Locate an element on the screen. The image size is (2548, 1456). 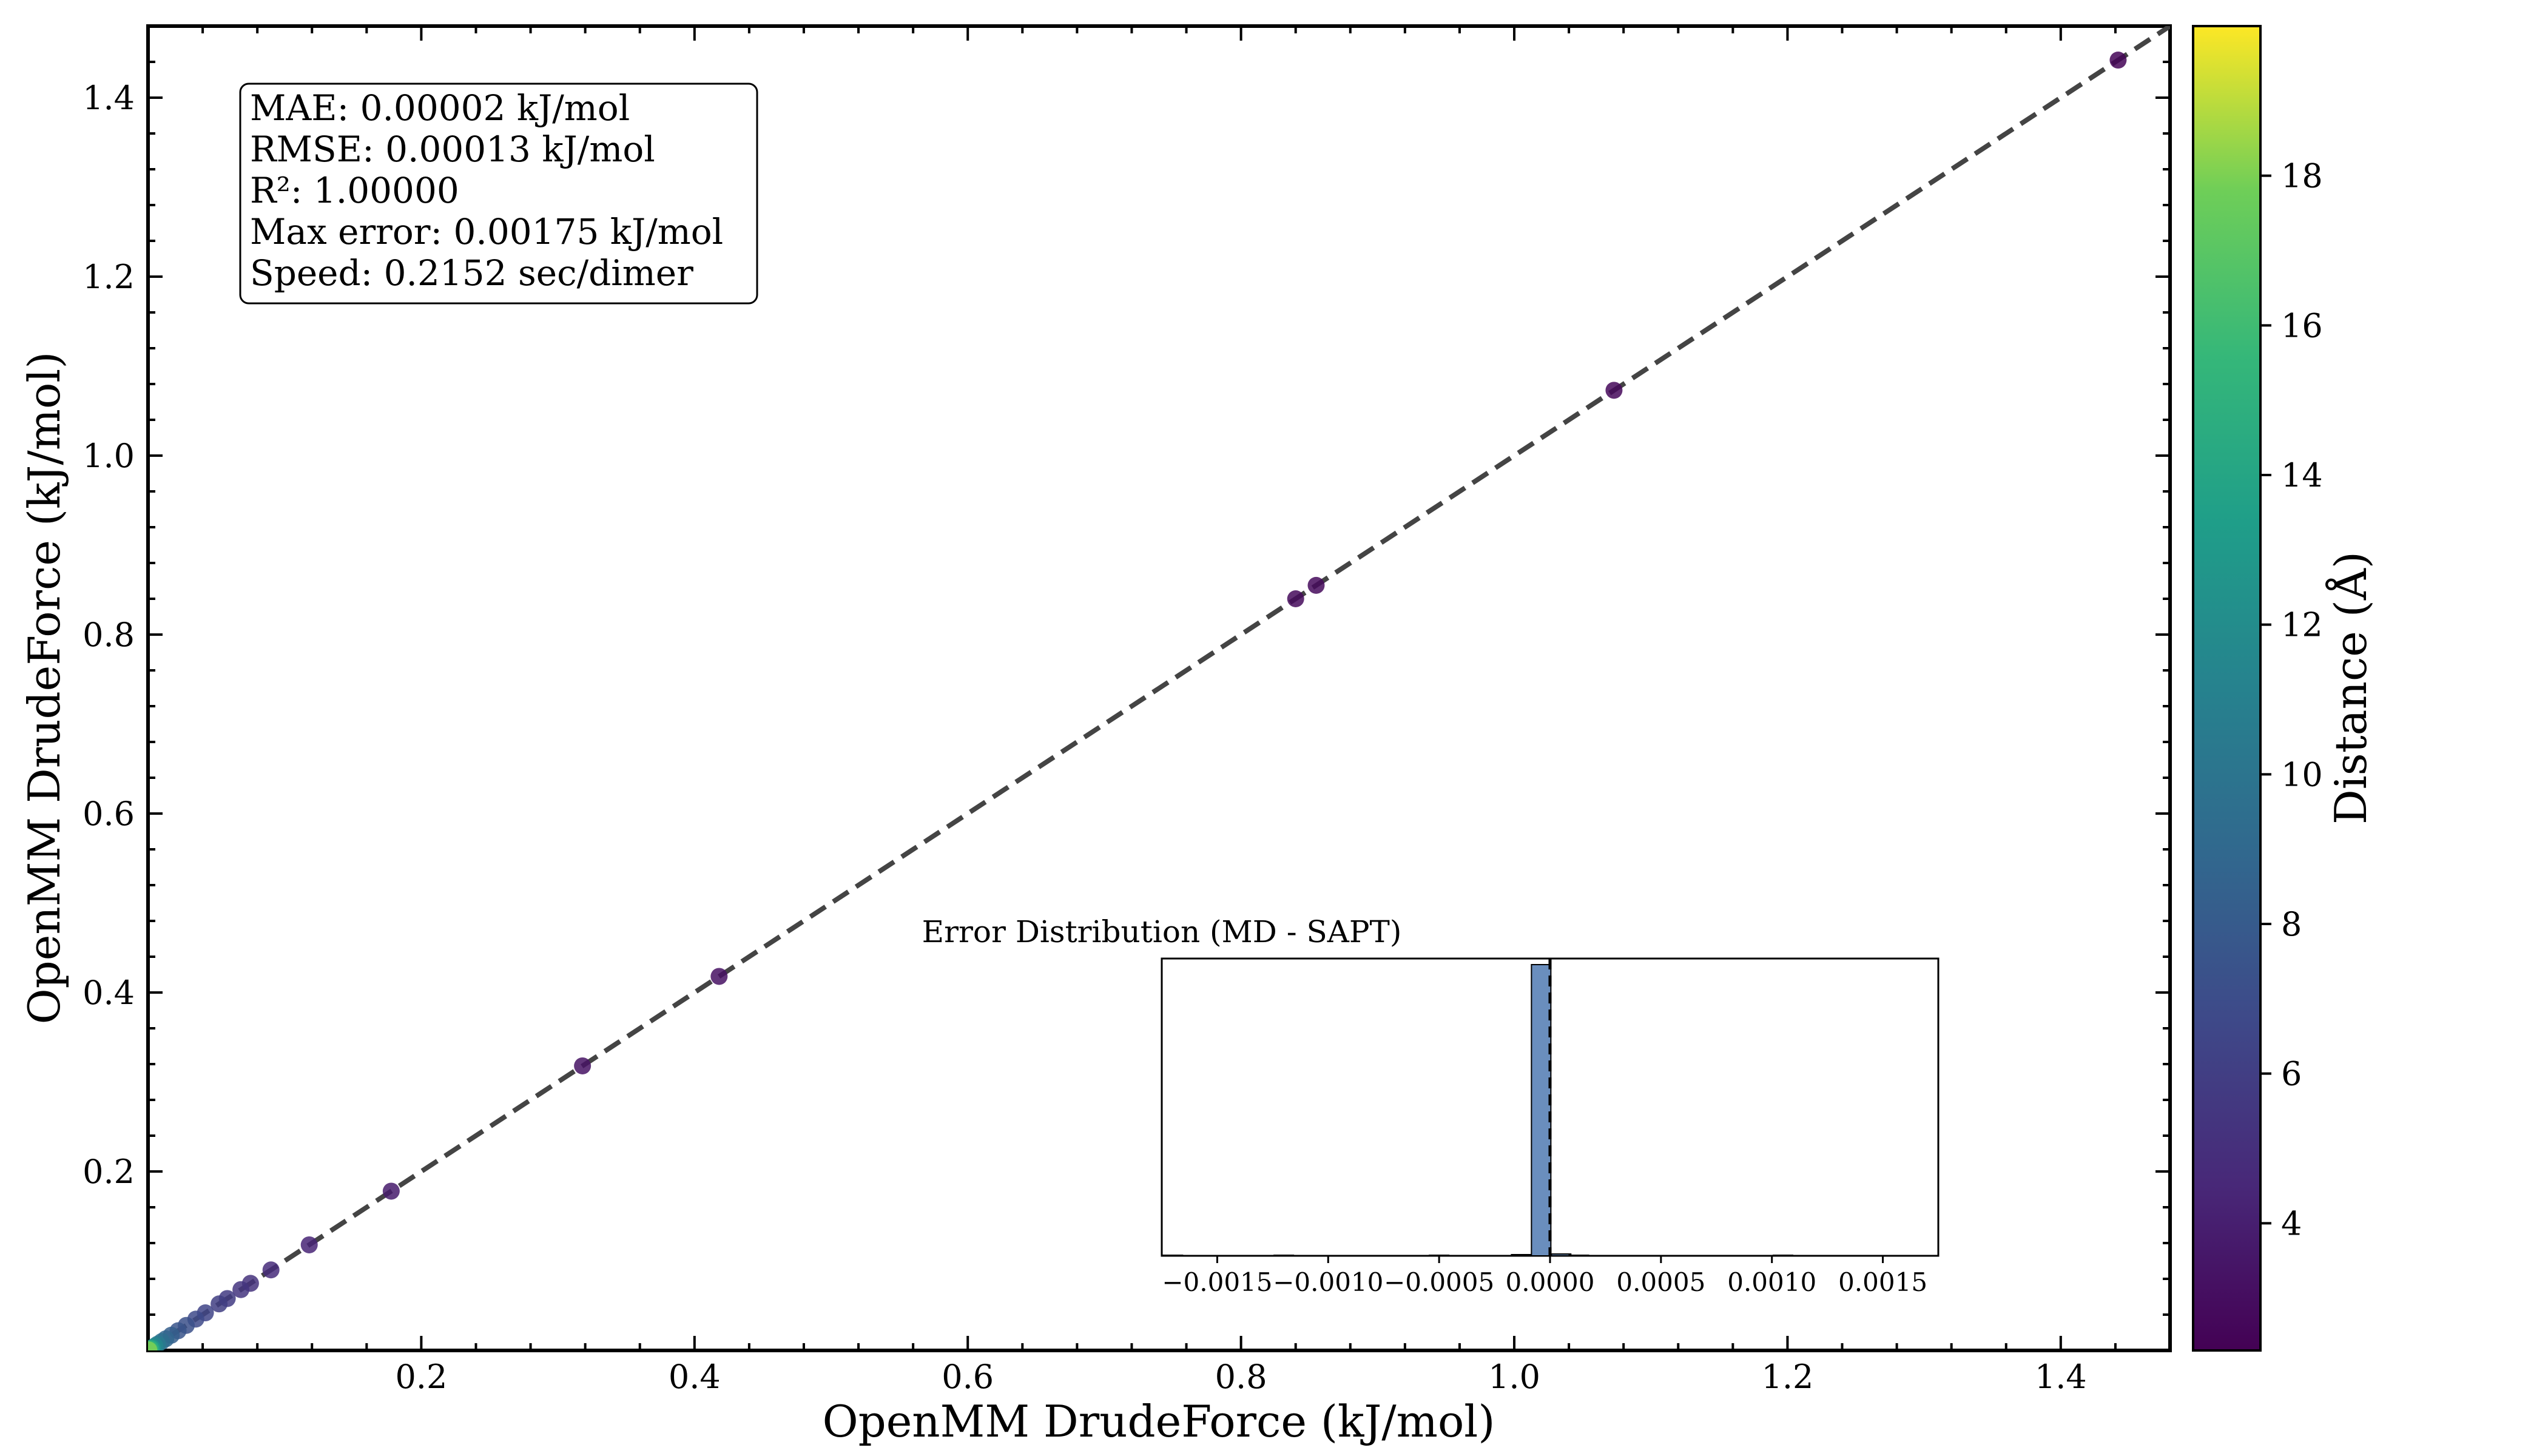
x-tick-label: 0.4 is located at coordinates (695, 1377).